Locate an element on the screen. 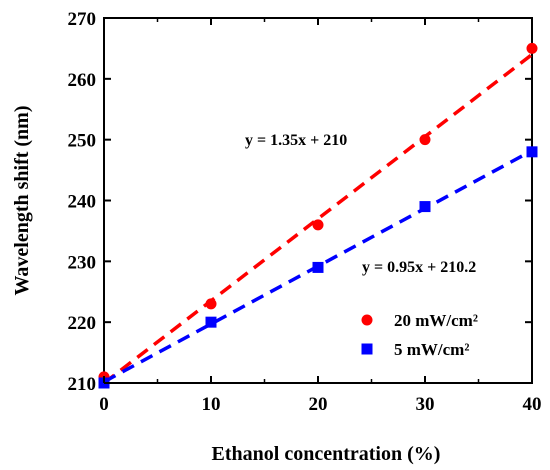 The width and height of the screenshot is (550, 470). y-tick-label: 250 is located at coordinates (82, 141).